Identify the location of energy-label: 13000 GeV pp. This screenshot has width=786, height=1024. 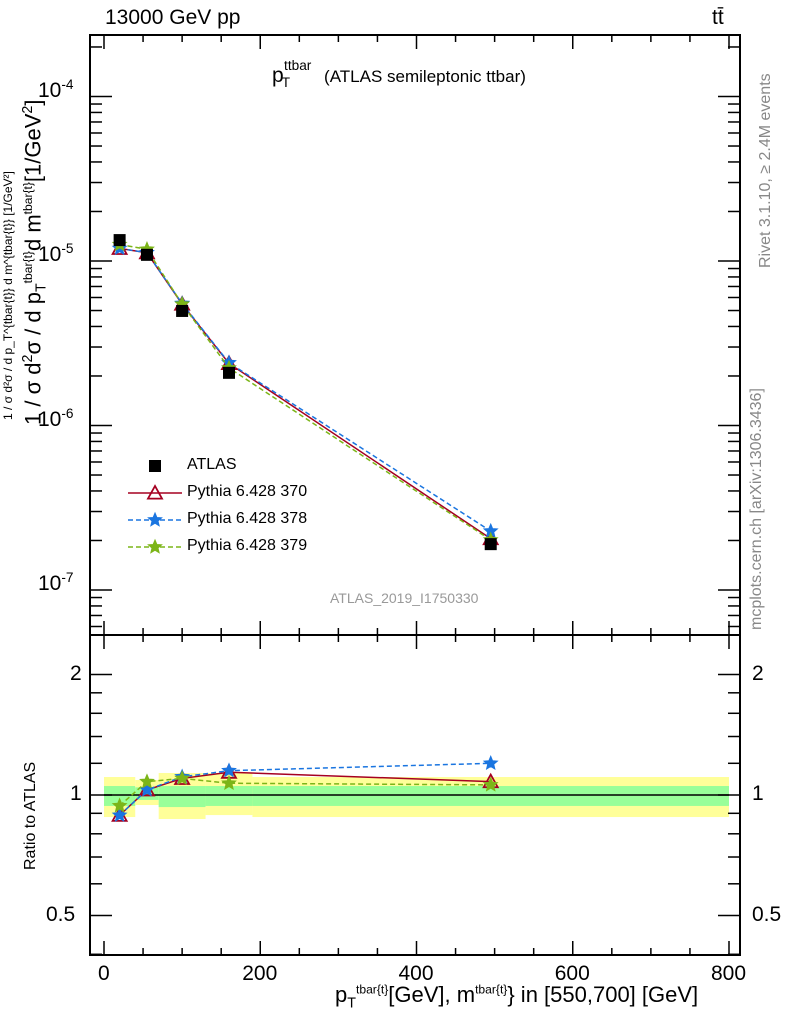
(173, 17).